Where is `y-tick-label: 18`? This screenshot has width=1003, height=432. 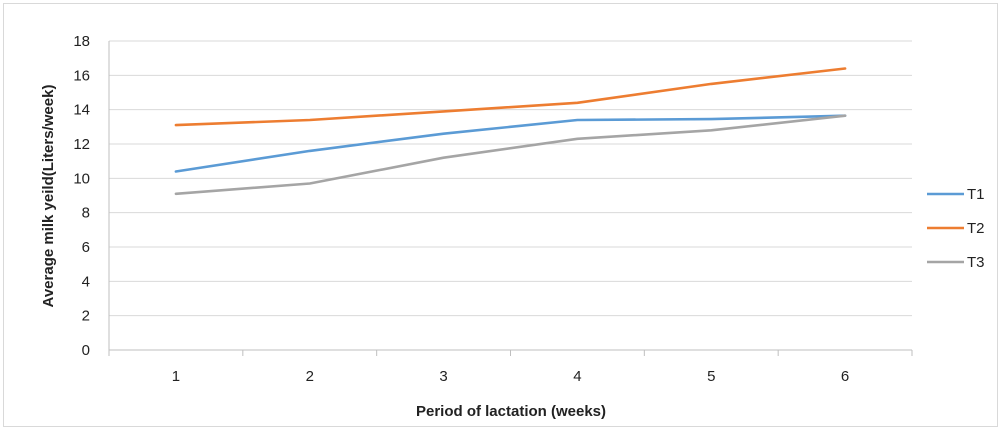
y-tick-label: 18 is located at coordinates (81, 41).